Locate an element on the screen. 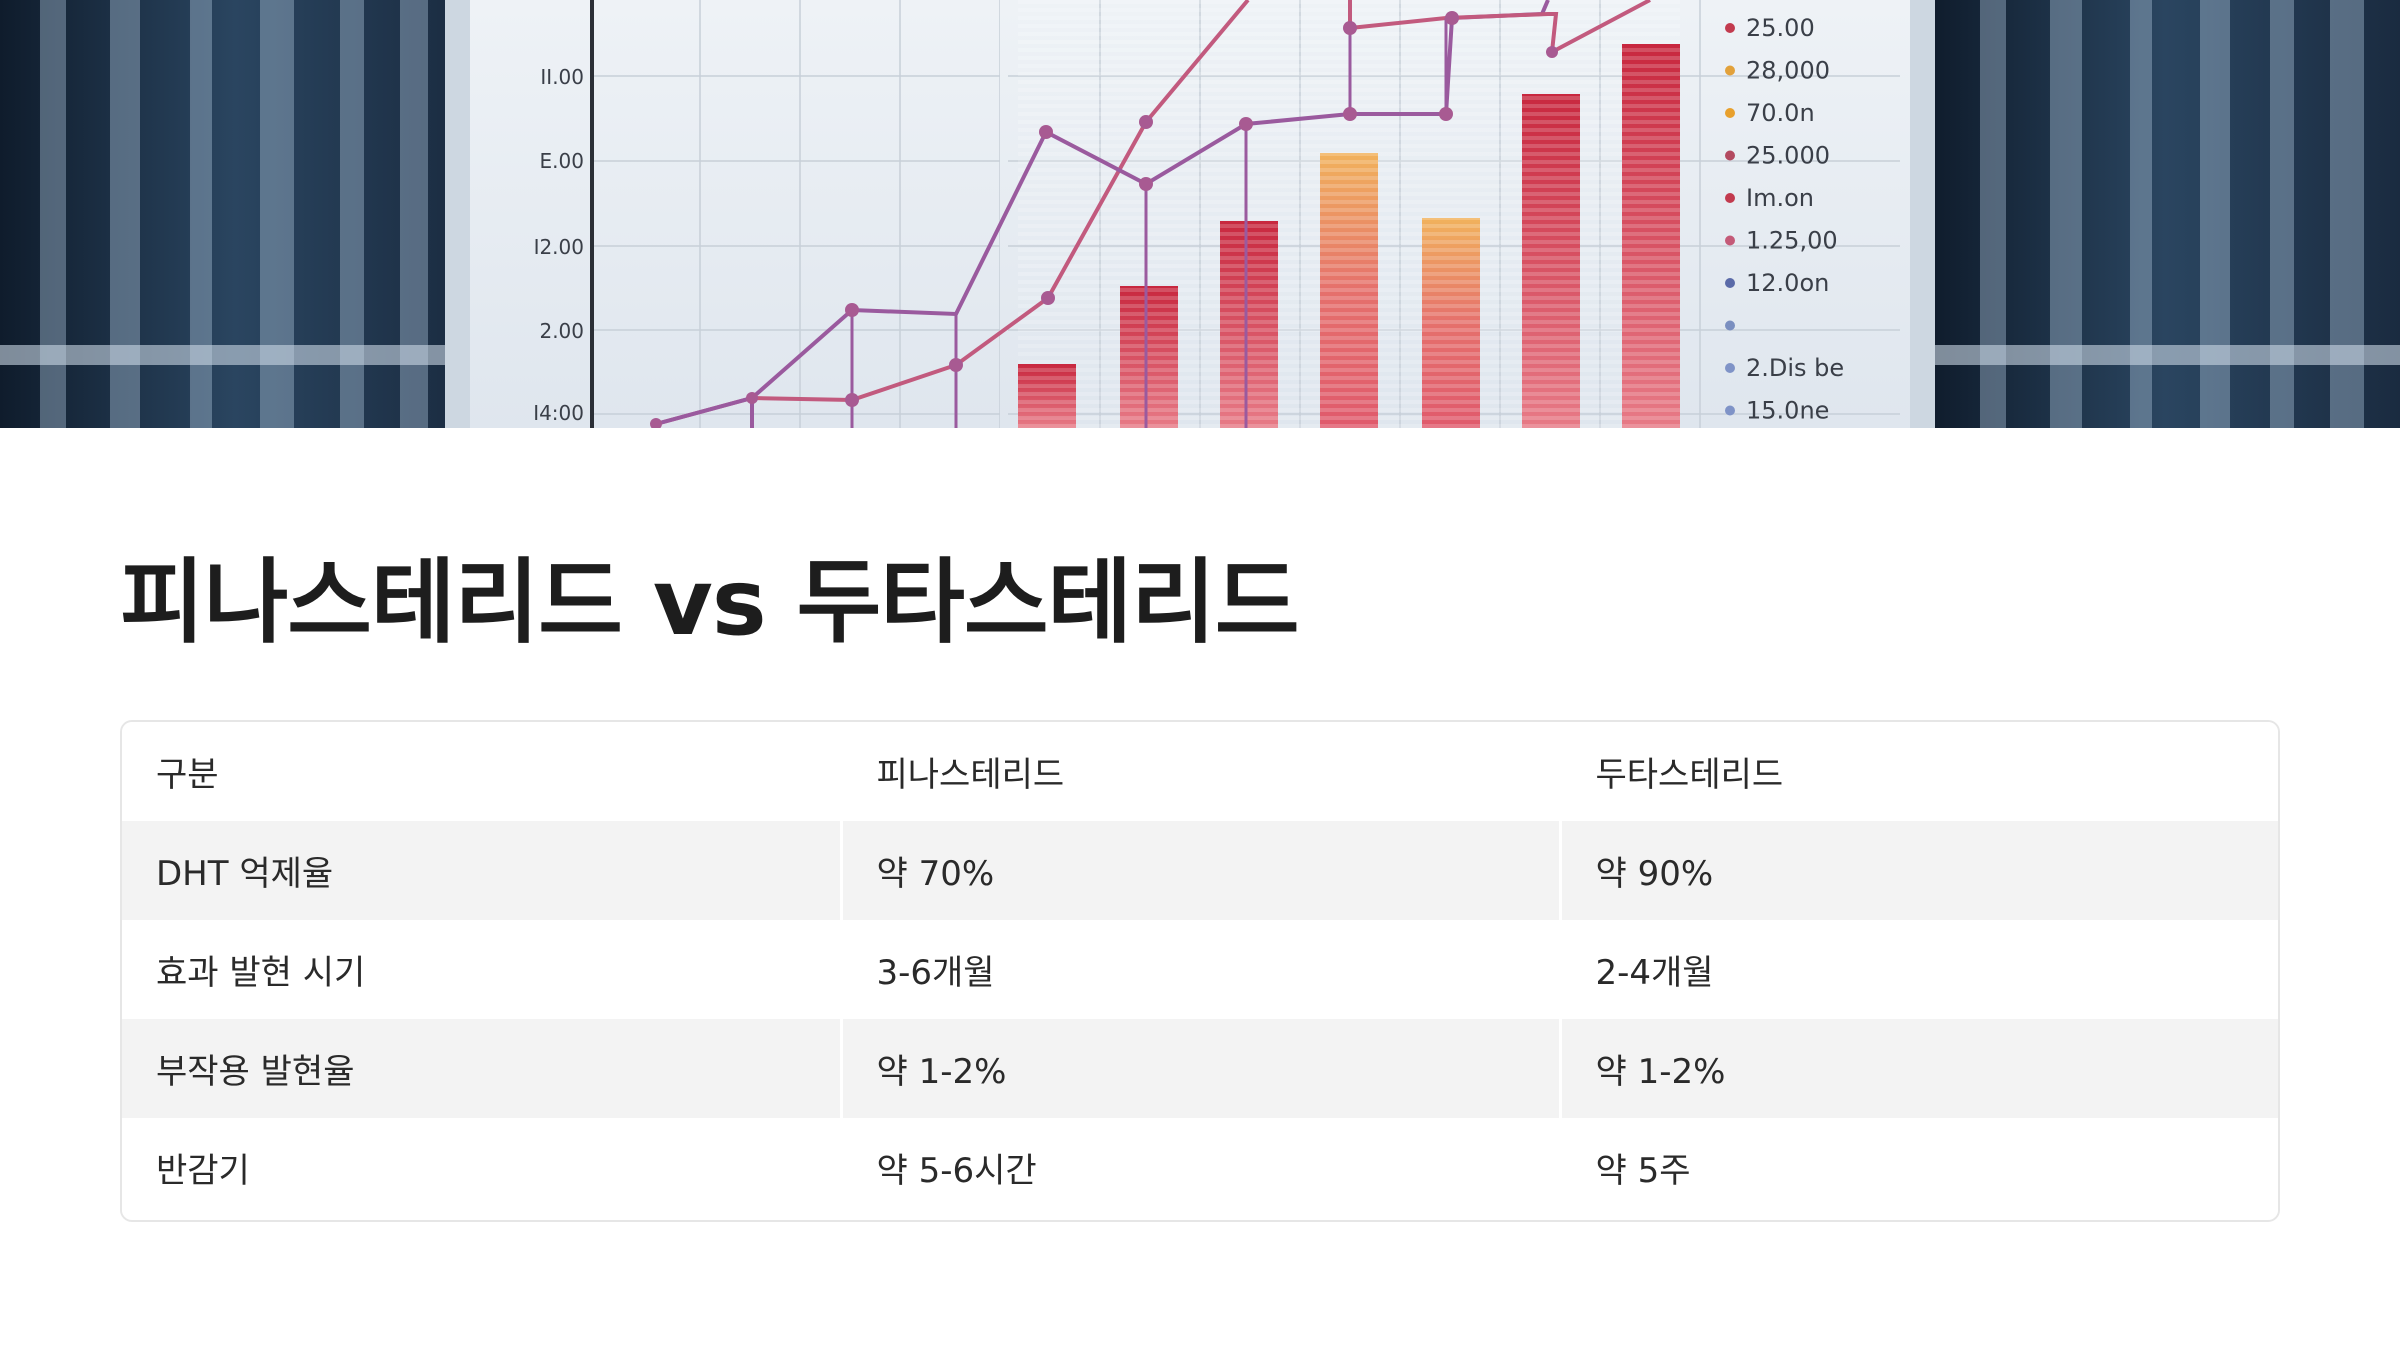  hero-axis-label: I4:00 is located at coordinates (558, 413).